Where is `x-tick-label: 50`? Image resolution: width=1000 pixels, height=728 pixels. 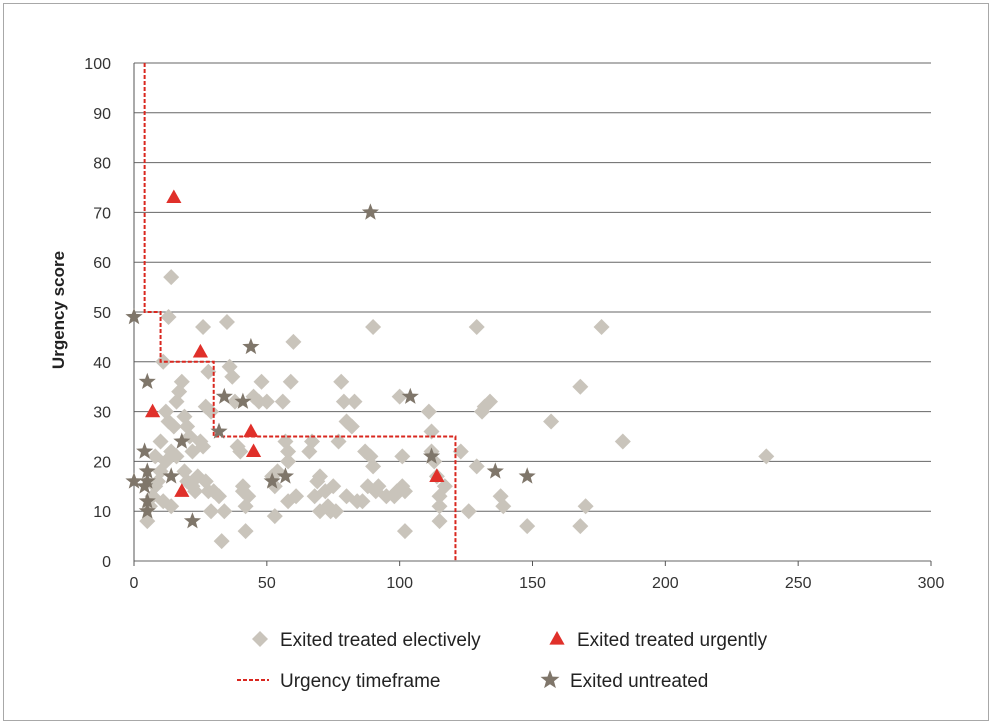
x-tick-label: 50 is located at coordinates (267, 583).